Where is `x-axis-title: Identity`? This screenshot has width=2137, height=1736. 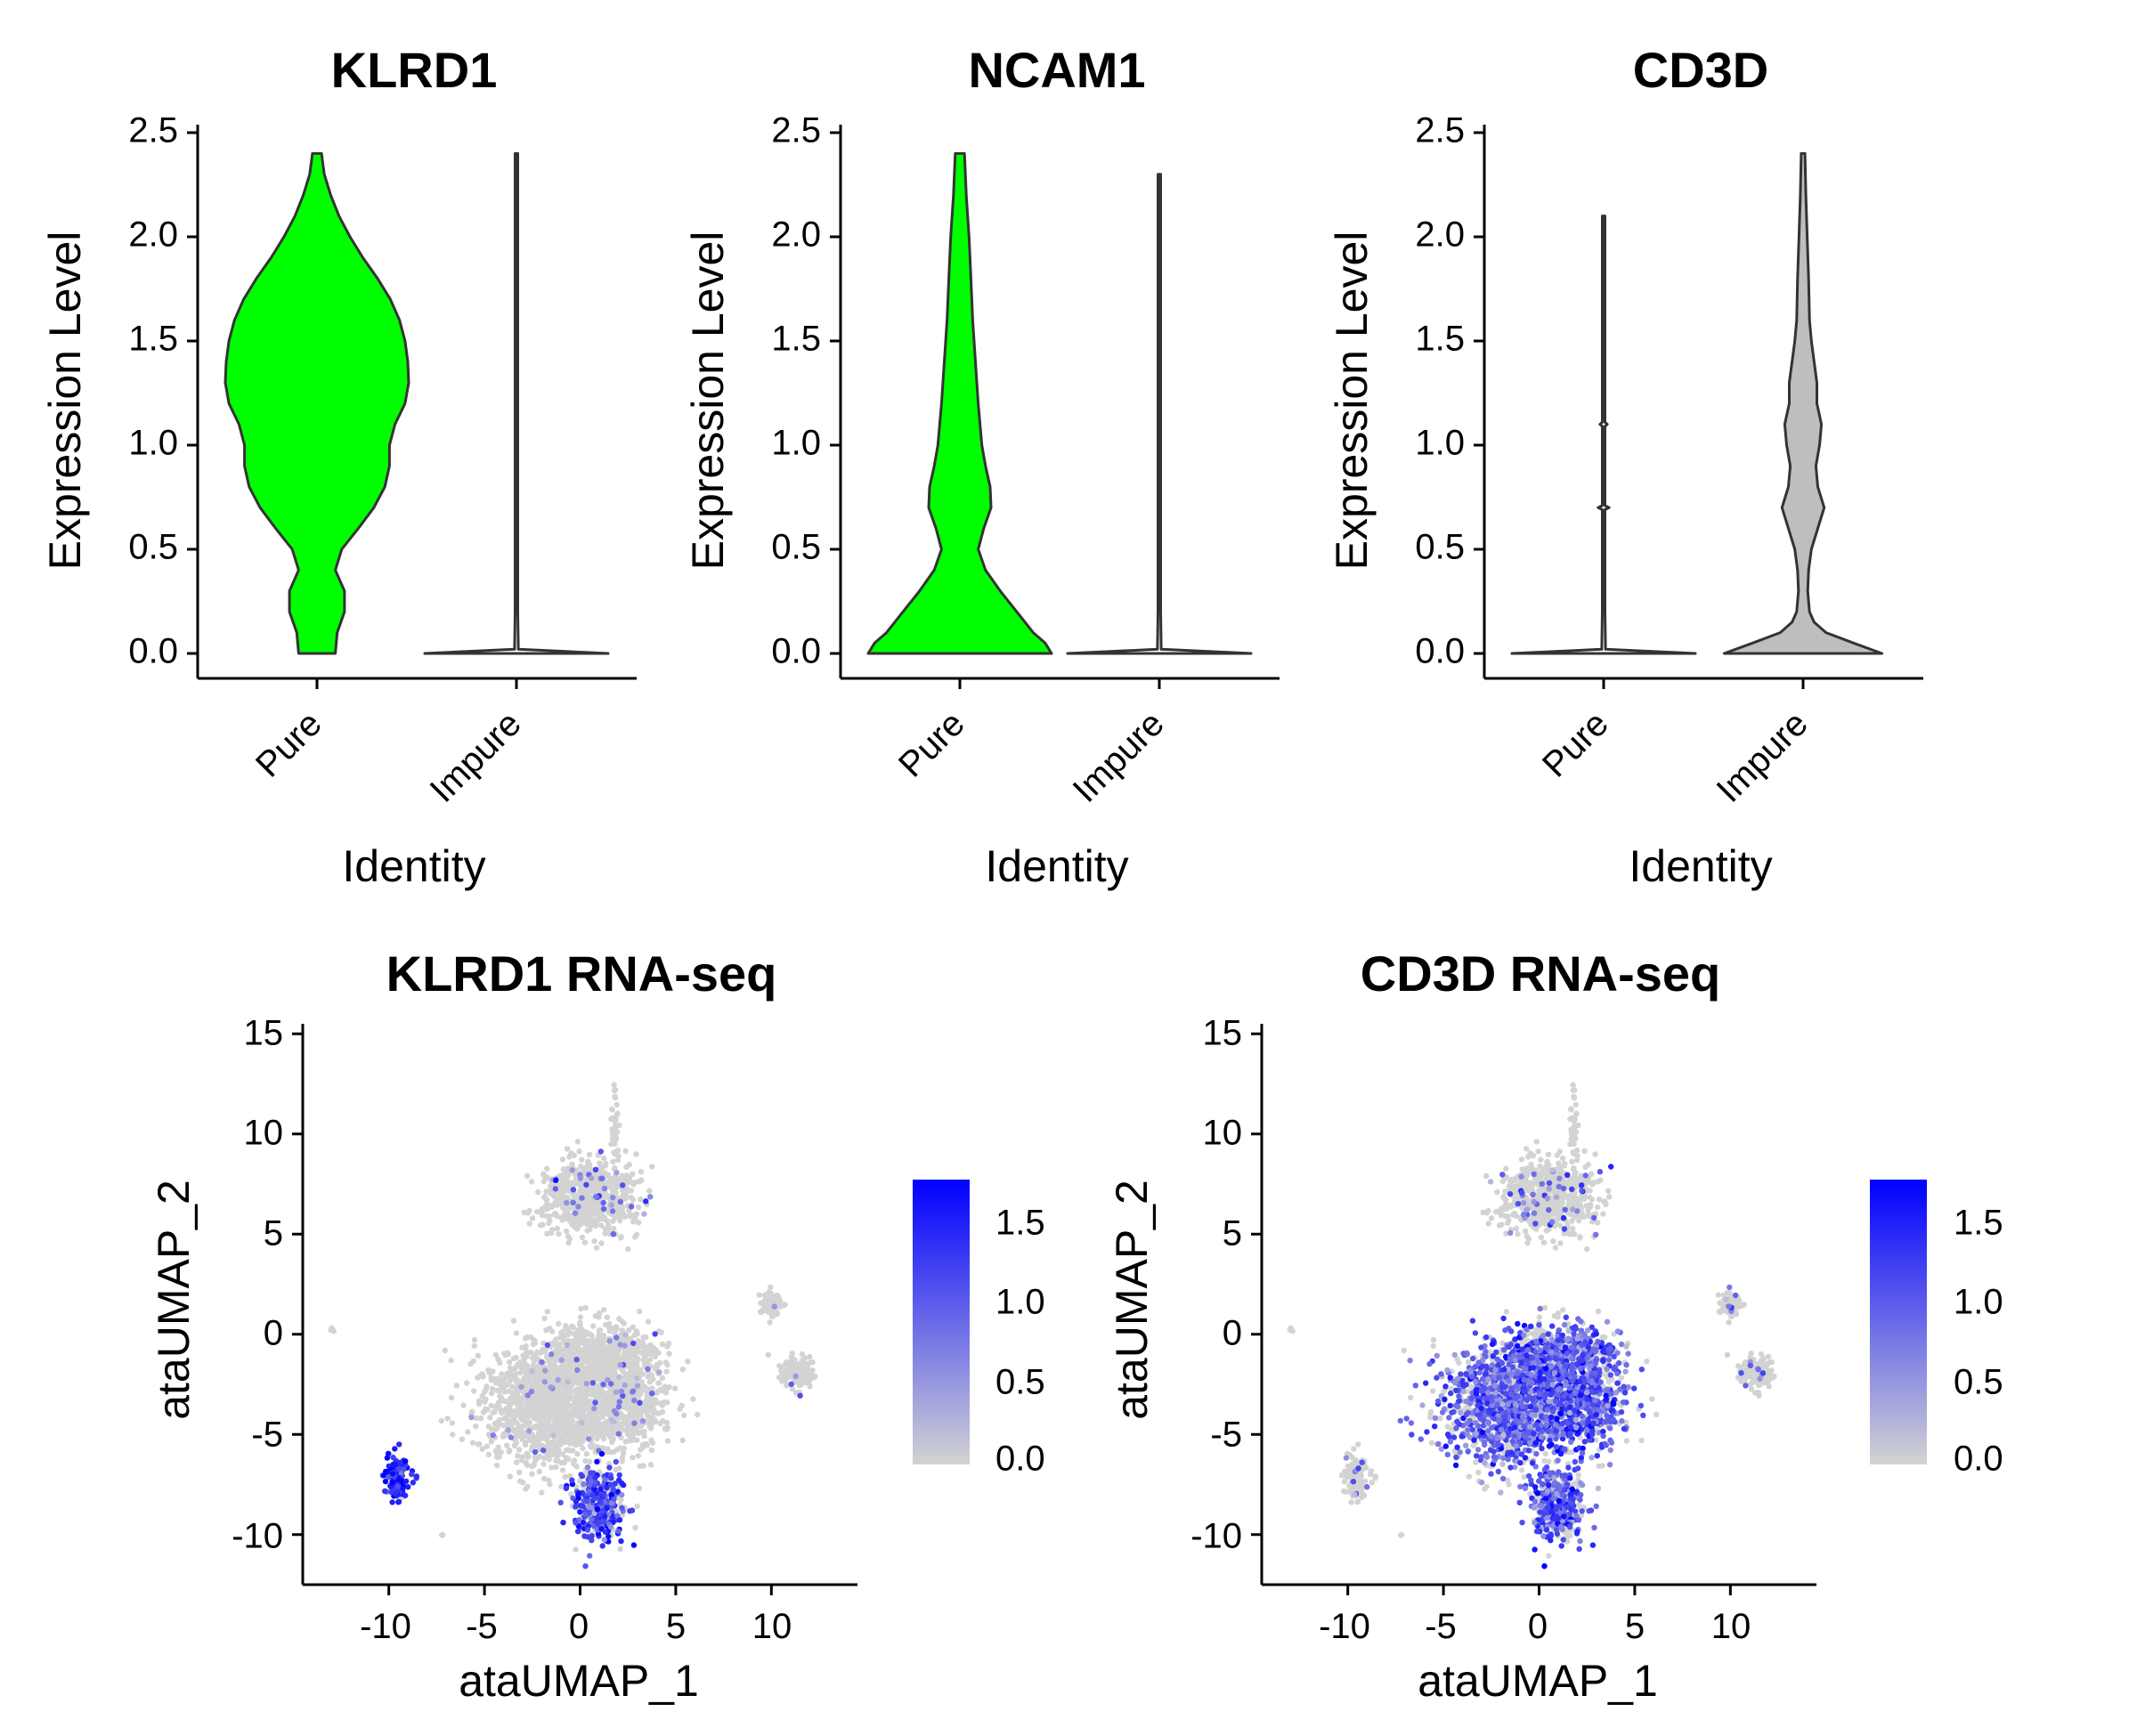 x-axis-title: Identity is located at coordinates (1700, 866).